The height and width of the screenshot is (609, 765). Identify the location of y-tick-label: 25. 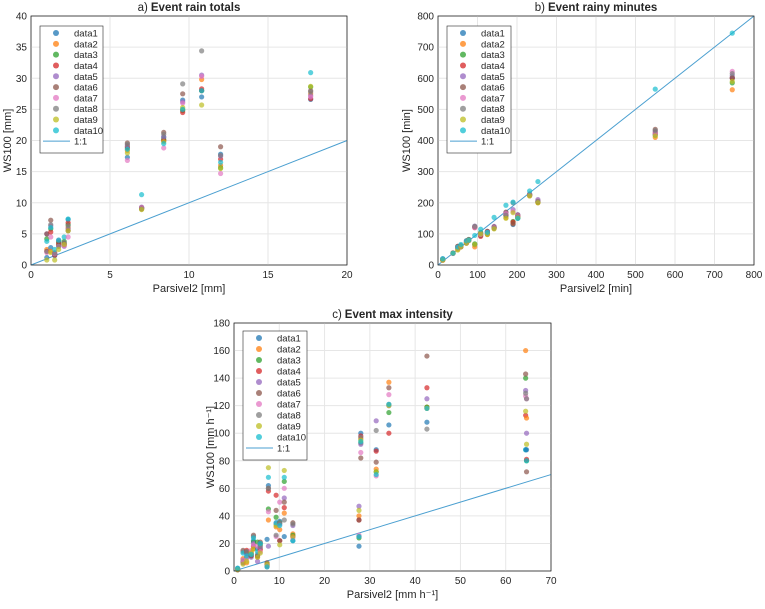
(22, 110).